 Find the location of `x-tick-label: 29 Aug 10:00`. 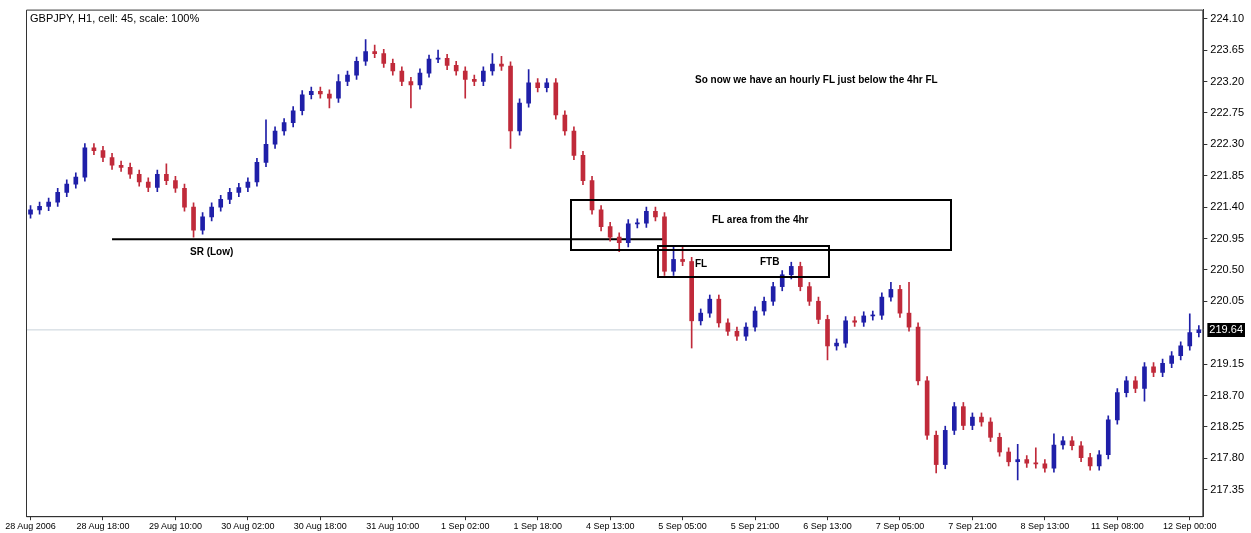

x-tick-label: 29 Aug 10:00 is located at coordinates (175, 526).